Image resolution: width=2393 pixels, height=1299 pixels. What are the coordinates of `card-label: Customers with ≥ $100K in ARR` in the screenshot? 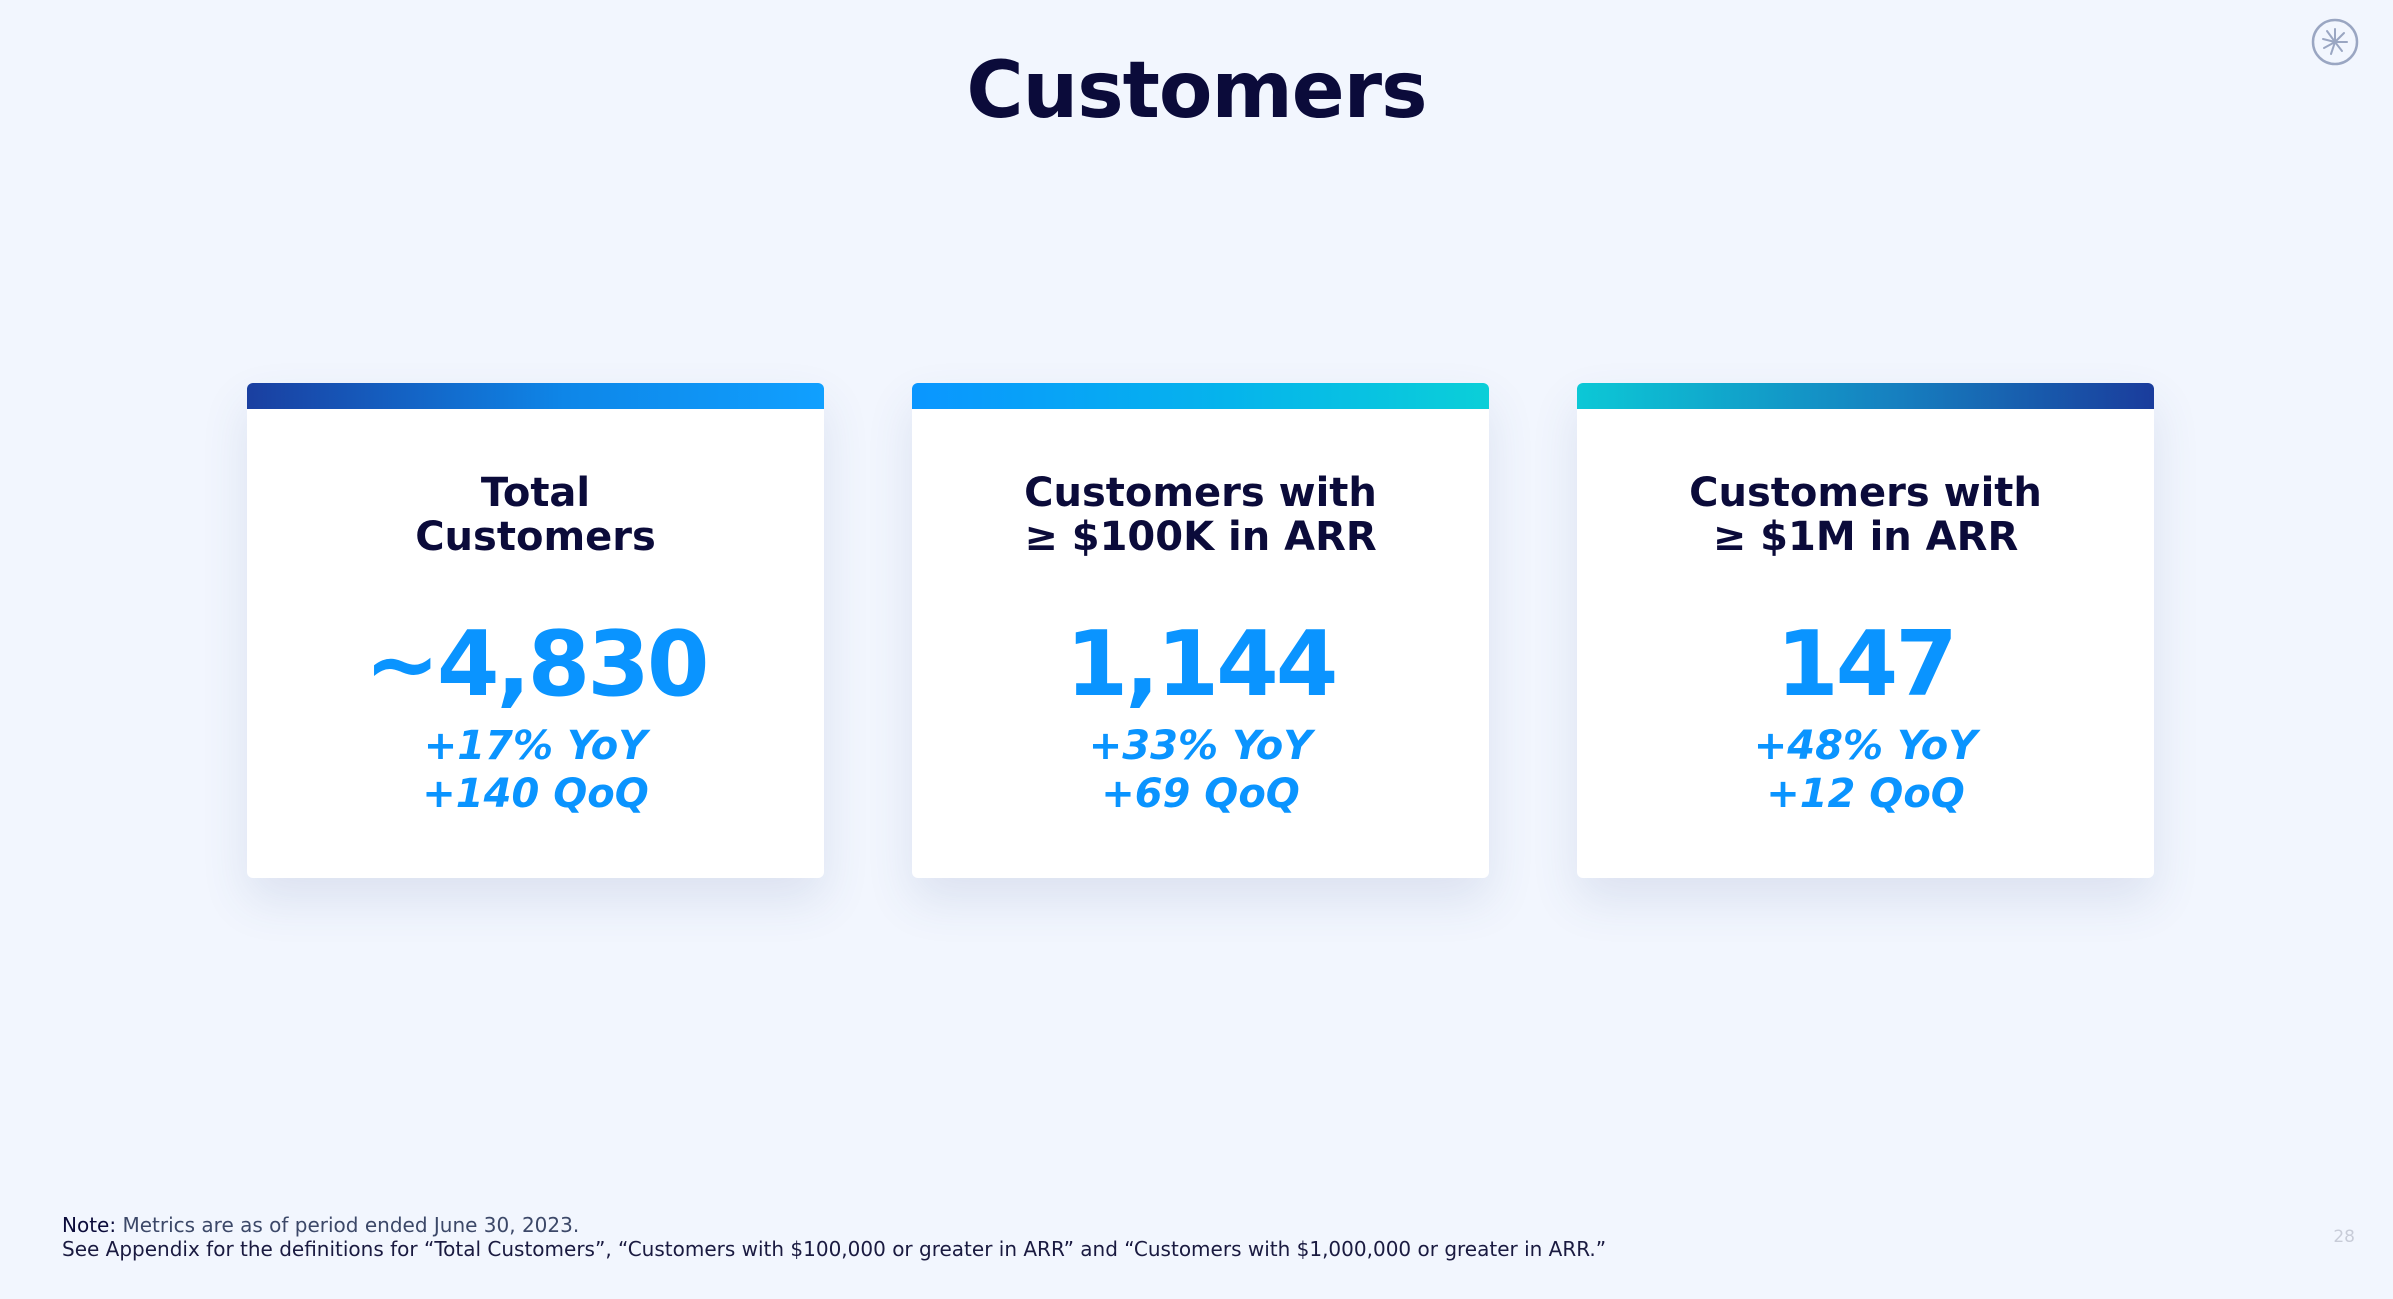 It's located at (1200, 515).